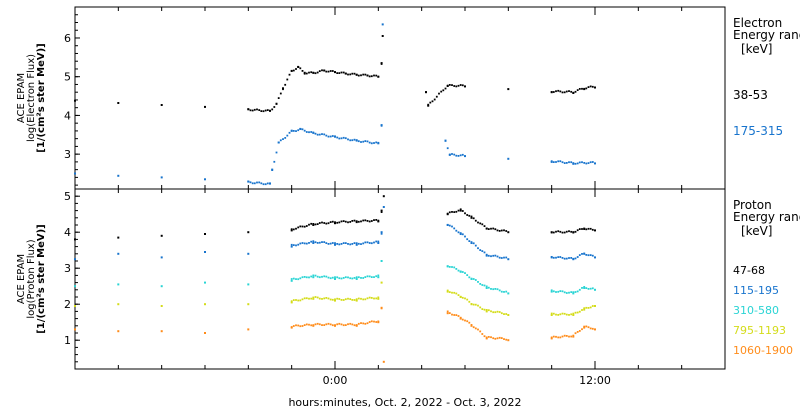 The height and width of the screenshot is (410, 800). I want to click on electron-y-axis-label-line: [1/(cm²s ster MeV)], so click(41, 97).